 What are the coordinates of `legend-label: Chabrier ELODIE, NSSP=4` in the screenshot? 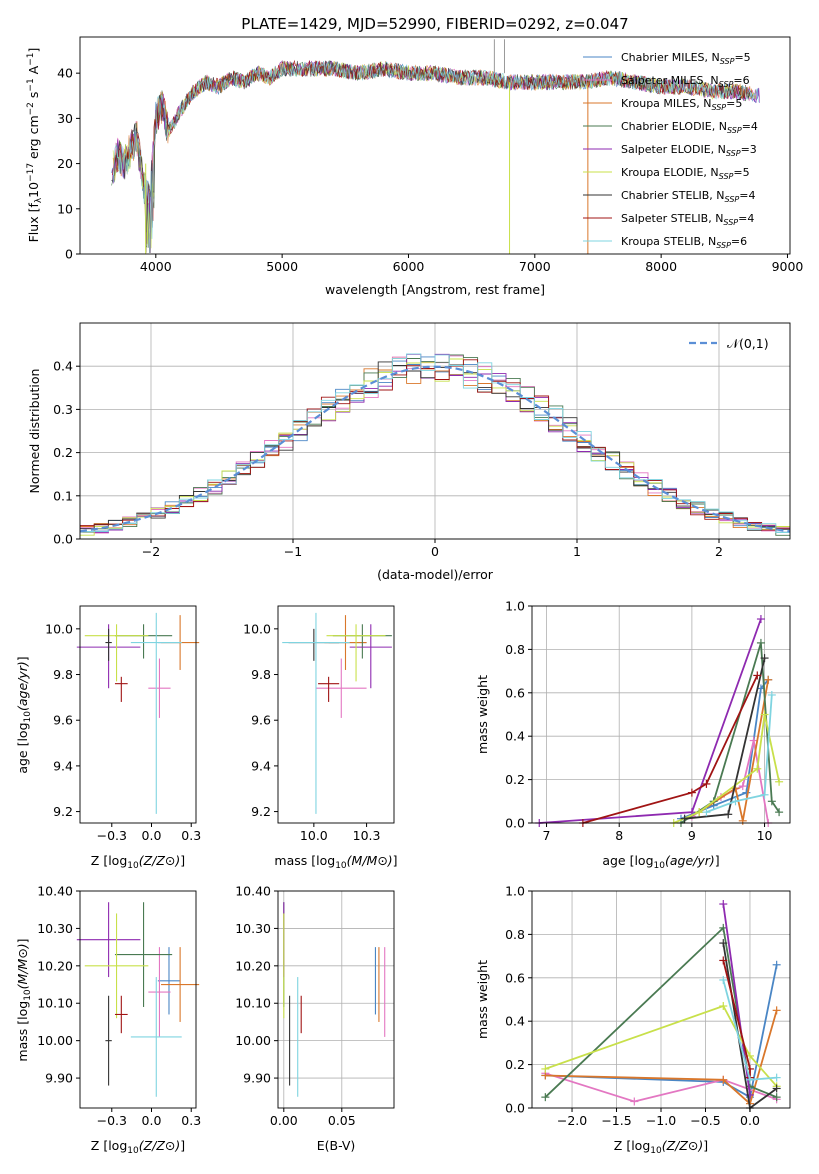 It's located at (689, 127).